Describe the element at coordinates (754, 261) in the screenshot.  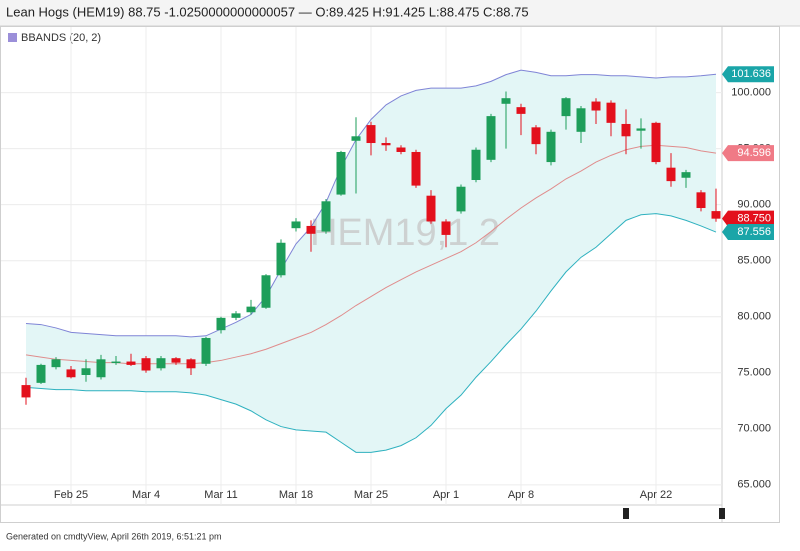
I see `y-tick-label: 85.000` at that location.